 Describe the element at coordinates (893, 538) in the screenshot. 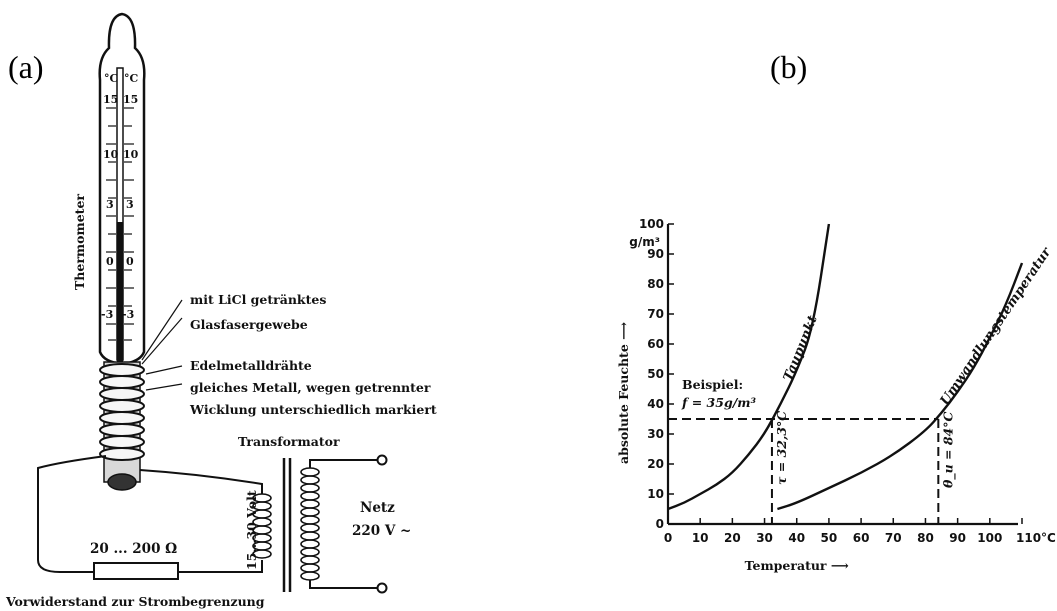

I see `x-tick-label: 70` at that location.